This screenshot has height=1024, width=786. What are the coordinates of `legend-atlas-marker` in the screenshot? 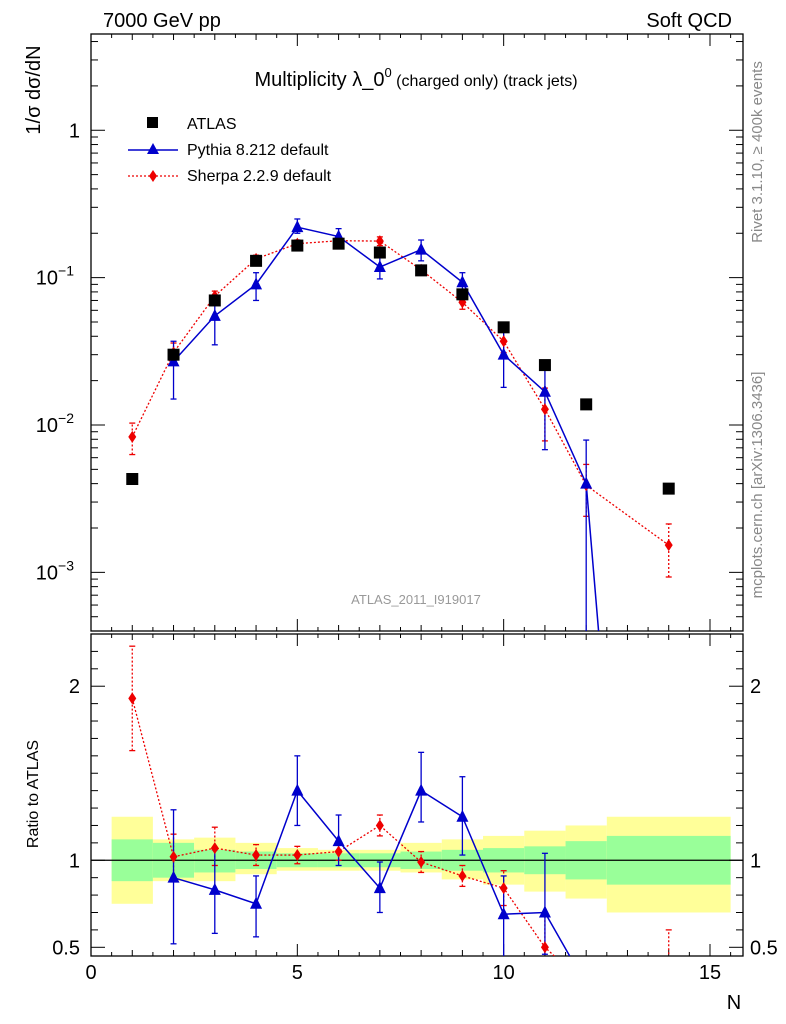 It's located at (152, 122).